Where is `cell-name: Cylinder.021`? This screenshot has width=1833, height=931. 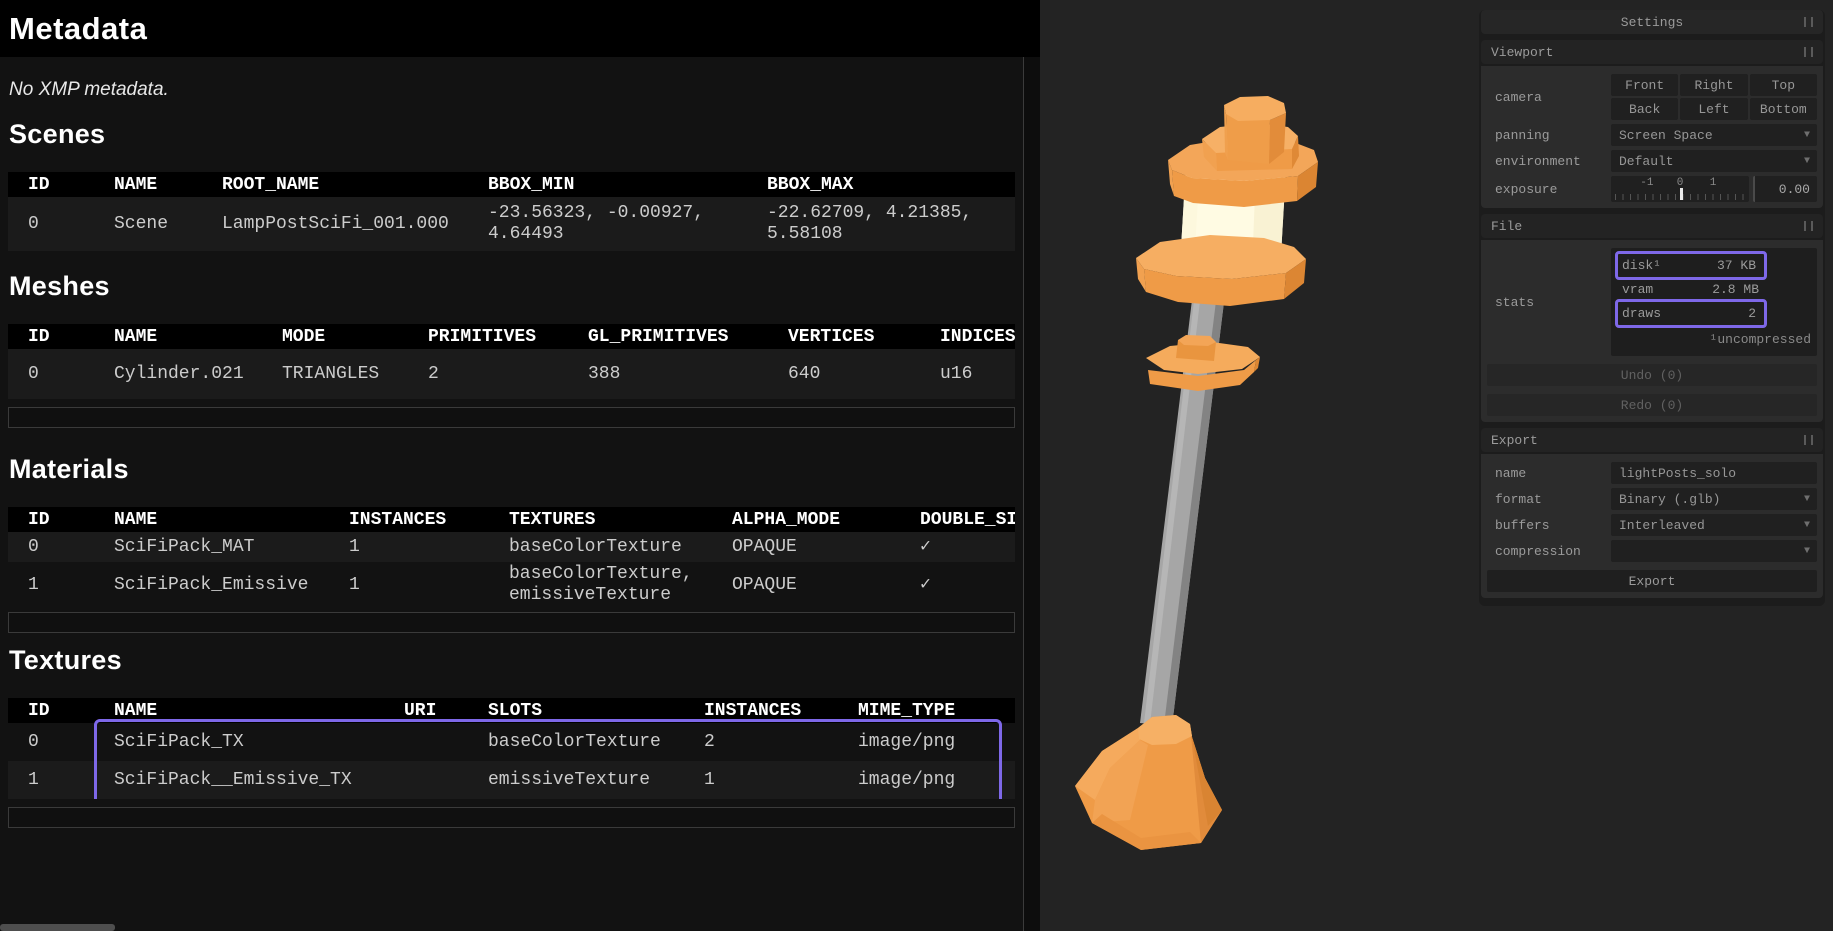
cell-name: Cylinder.021 is located at coordinates (179, 373).